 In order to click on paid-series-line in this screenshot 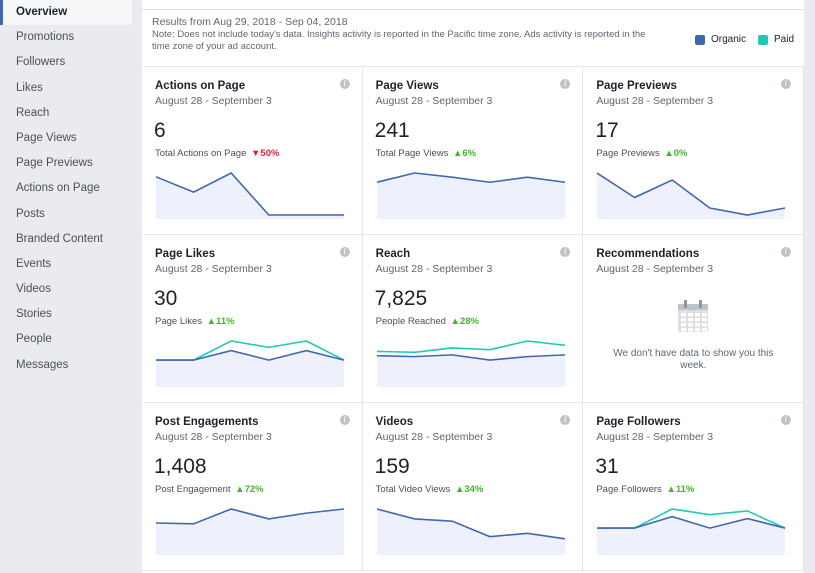, I will do `click(470, 347)`.